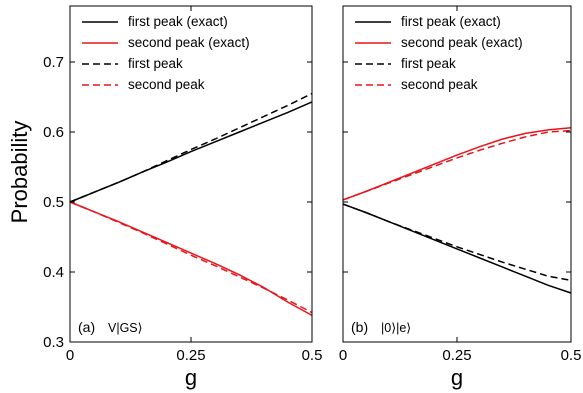 This screenshot has height=393, width=583. I want to click on y-tick-label: 0.7, so click(53, 62).